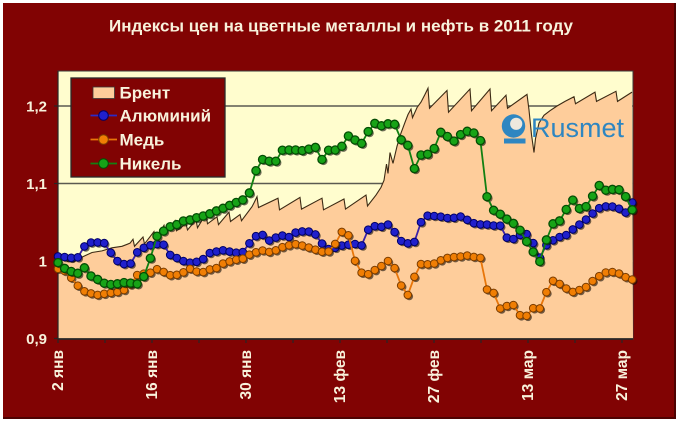 Image resolution: width=683 pixels, height=425 pixels. What do you see at coordinates (58, 370) in the screenshot?
I see `svg-text: 2 янв` at bounding box center [58, 370].